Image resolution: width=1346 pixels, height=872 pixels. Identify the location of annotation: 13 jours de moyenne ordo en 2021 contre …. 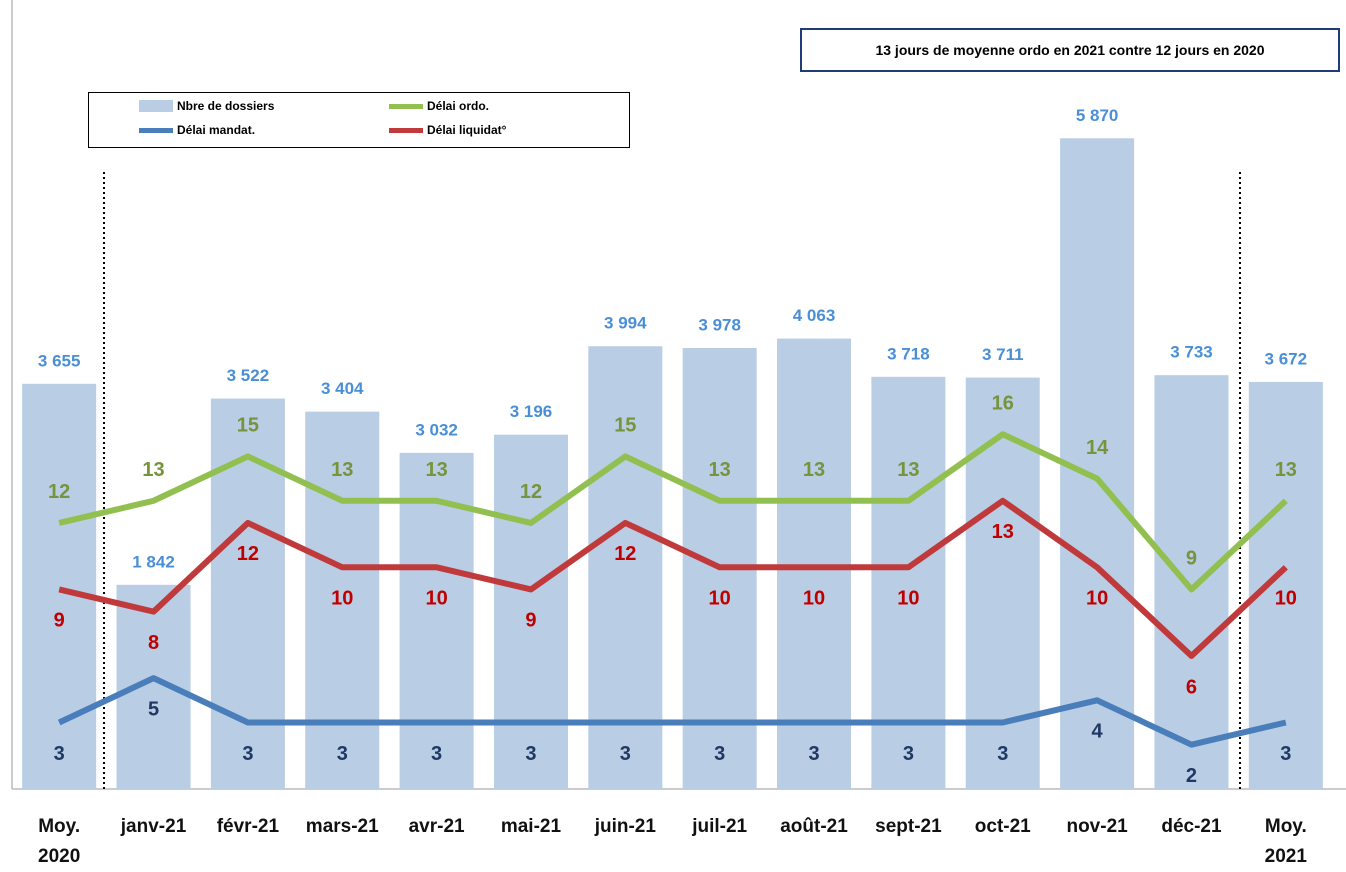
(1070, 50).